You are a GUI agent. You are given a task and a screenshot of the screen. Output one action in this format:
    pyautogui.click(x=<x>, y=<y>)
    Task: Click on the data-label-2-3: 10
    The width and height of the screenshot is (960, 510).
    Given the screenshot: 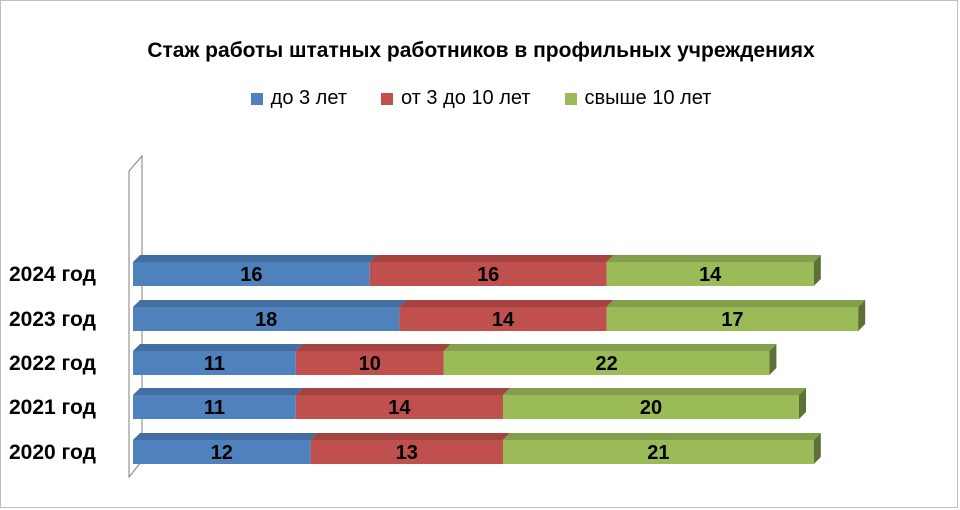 What is the action you would take?
    pyautogui.click(x=370, y=364)
    